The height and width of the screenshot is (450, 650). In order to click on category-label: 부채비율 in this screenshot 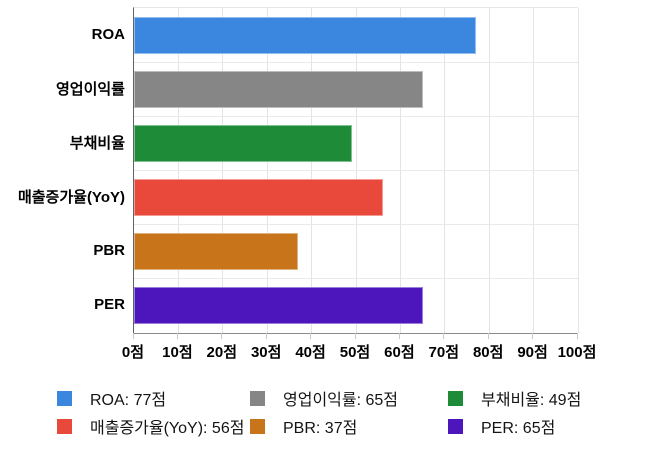, I will do `click(97, 143)`.